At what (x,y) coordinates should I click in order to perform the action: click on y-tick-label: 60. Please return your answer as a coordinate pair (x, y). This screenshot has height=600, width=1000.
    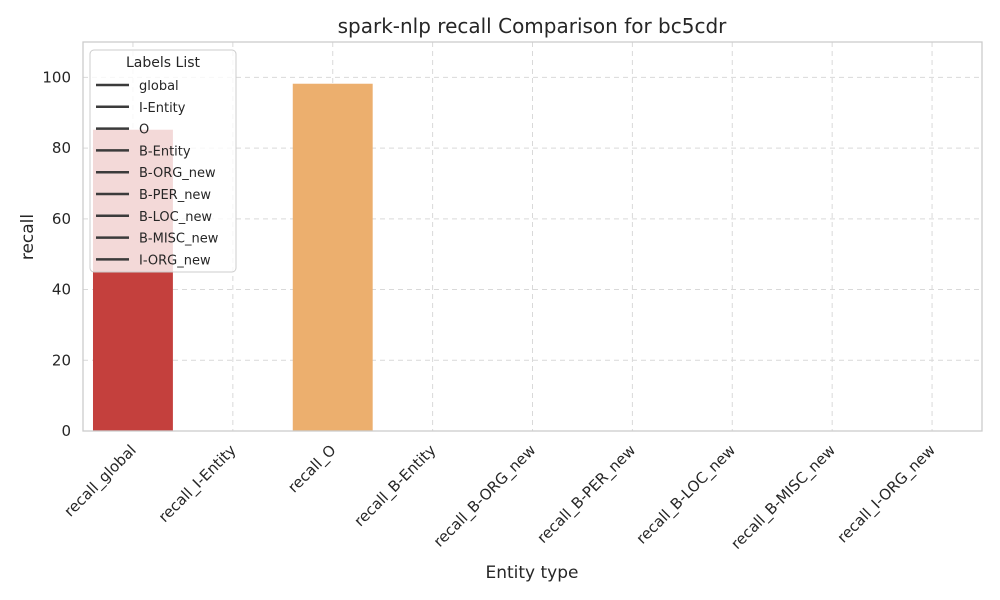
    Looking at the image, I should click on (61, 219).